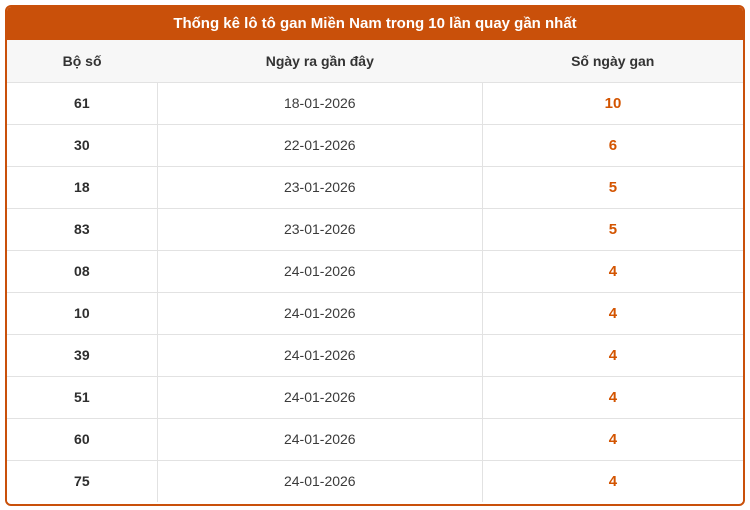 The image size is (750, 510). I want to click on table-row: 18 23-01-2026 5, so click(375, 186).